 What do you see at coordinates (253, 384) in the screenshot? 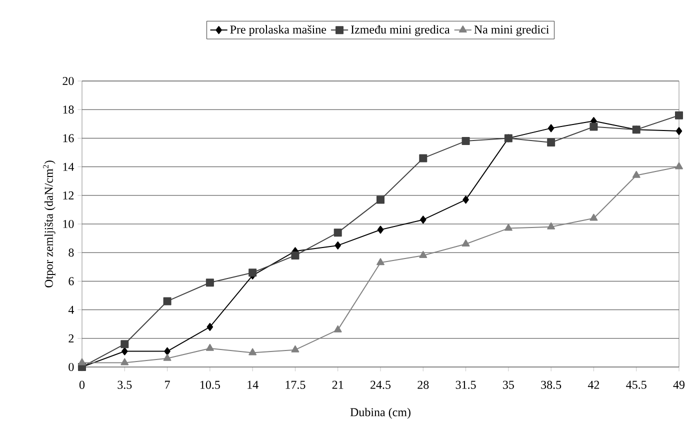
I see `x-tick-label: 14` at bounding box center [253, 384].